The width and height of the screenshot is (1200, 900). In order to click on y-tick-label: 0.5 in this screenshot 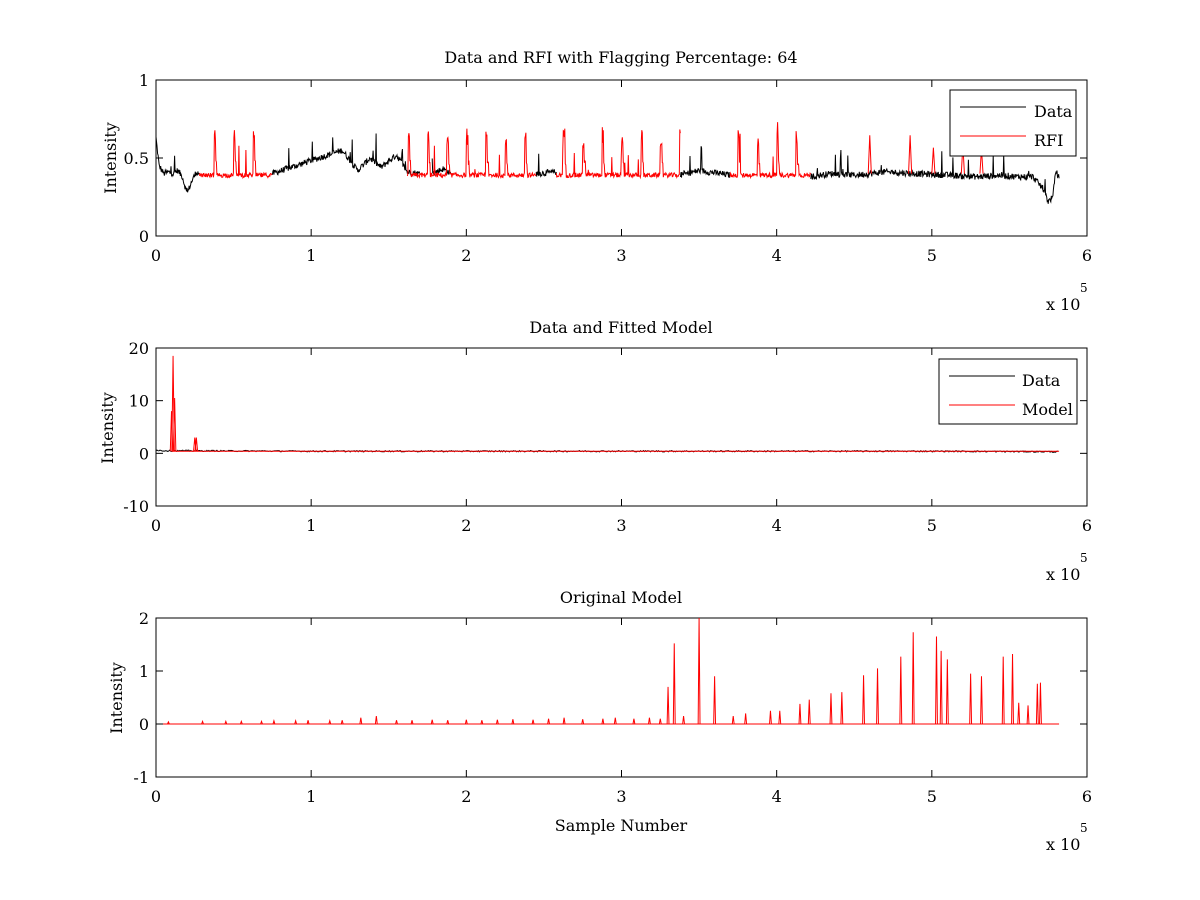, I will do `click(136, 158)`.